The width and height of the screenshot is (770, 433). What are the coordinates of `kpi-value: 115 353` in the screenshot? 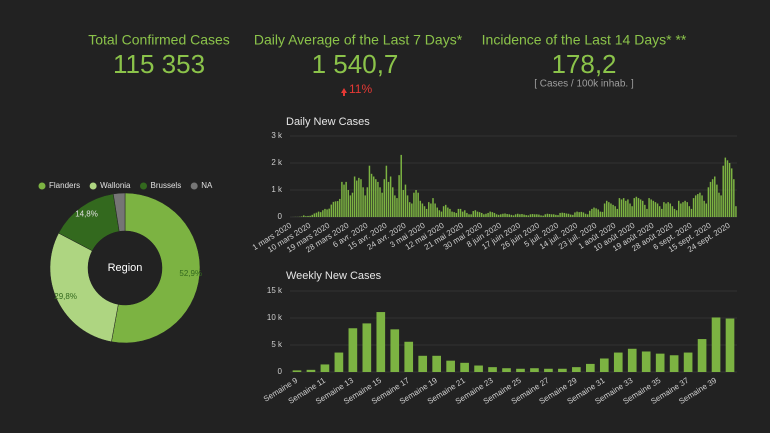 It's located at (159, 64).